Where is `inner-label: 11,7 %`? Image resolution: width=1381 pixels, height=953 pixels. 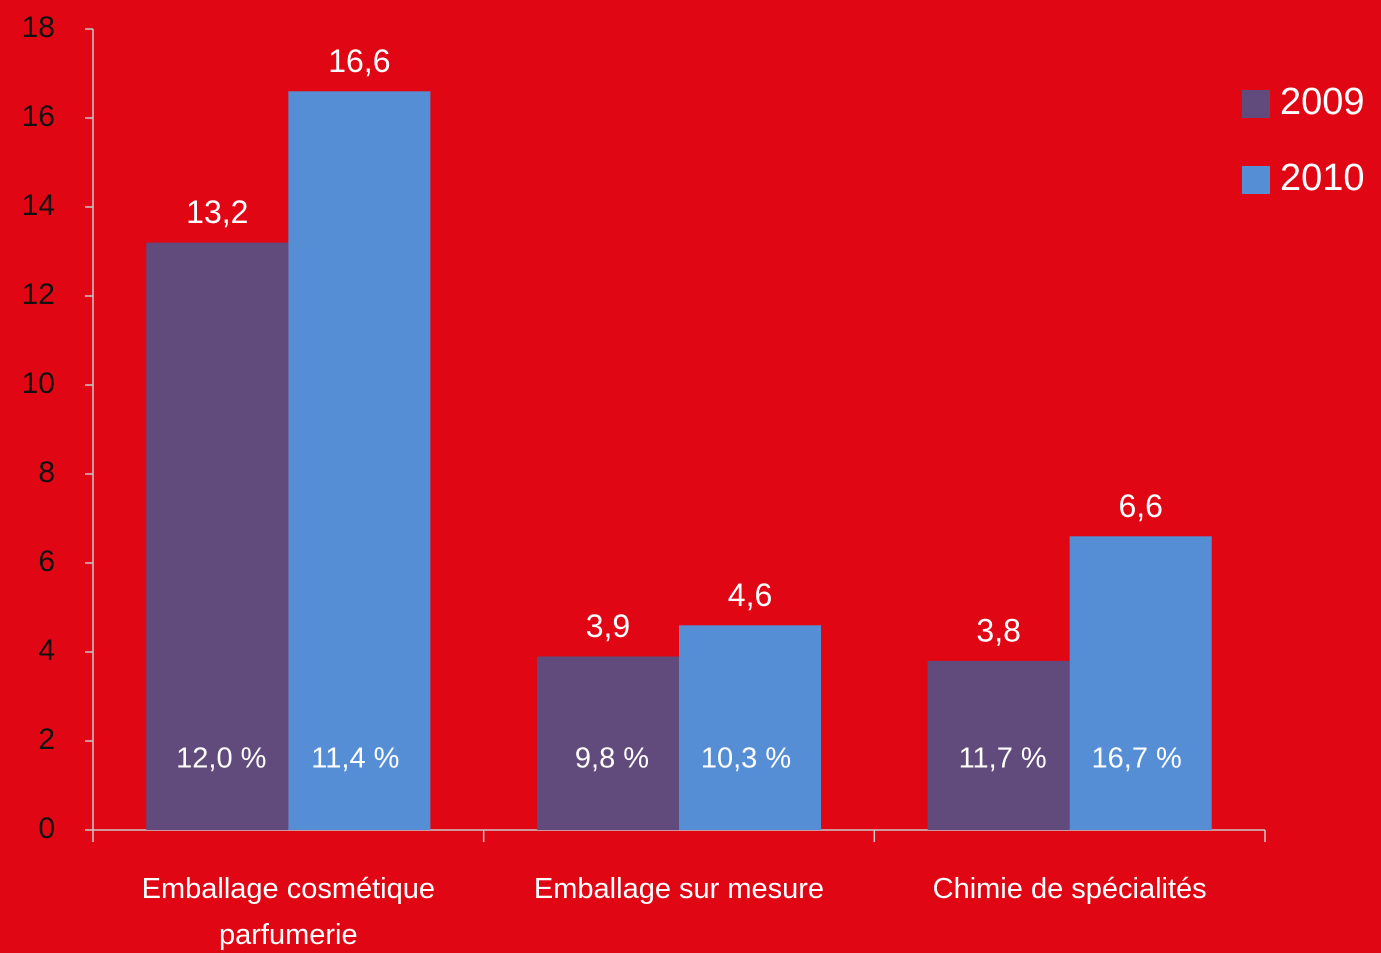
inner-label: 11,7 % is located at coordinates (1003, 759).